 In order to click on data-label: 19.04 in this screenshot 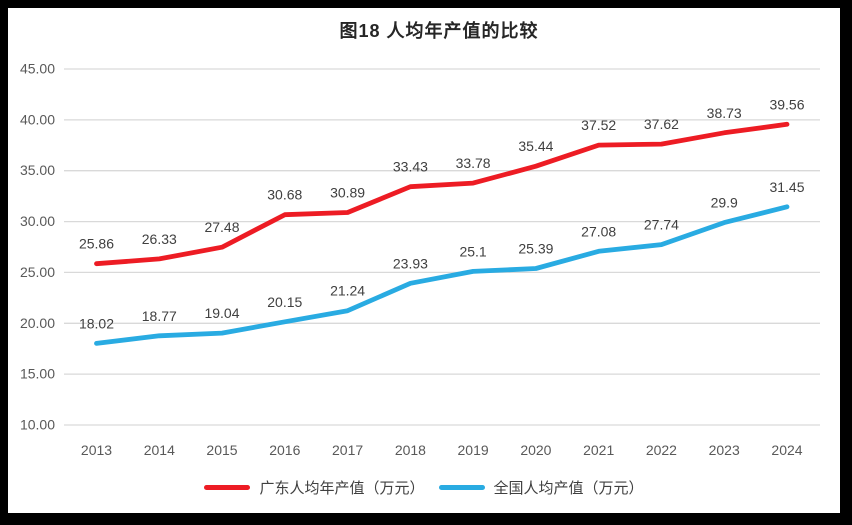, I will do `click(221, 313)`.